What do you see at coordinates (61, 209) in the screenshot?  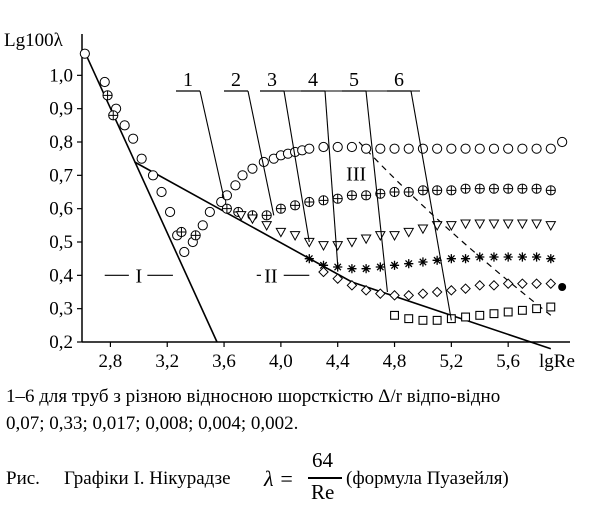 I see `y-tick-label: 0,6` at bounding box center [61, 209].